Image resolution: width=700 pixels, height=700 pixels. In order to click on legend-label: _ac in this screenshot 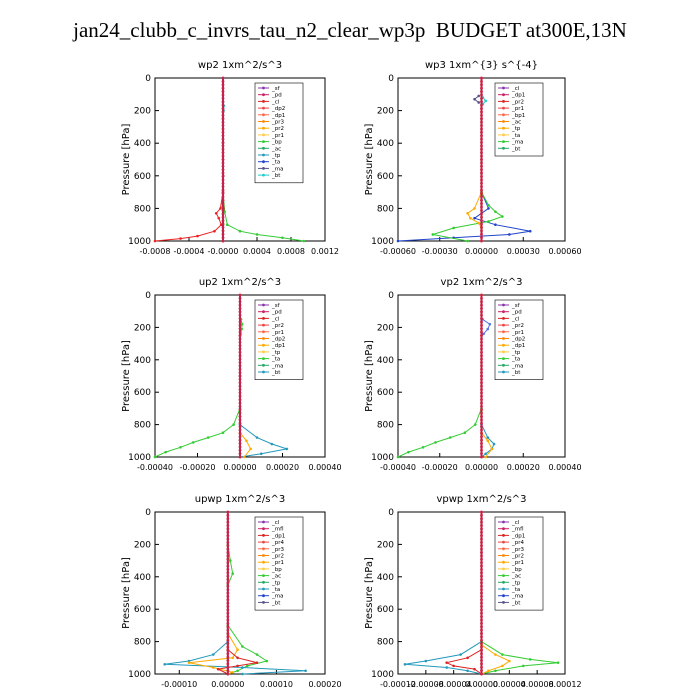, I will do `click(276, 577)`.